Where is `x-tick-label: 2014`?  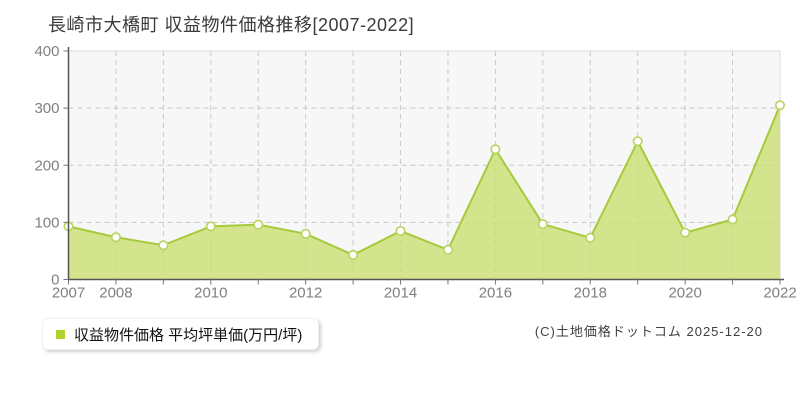 x-tick-label: 2014 is located at coordinates (400, 293).